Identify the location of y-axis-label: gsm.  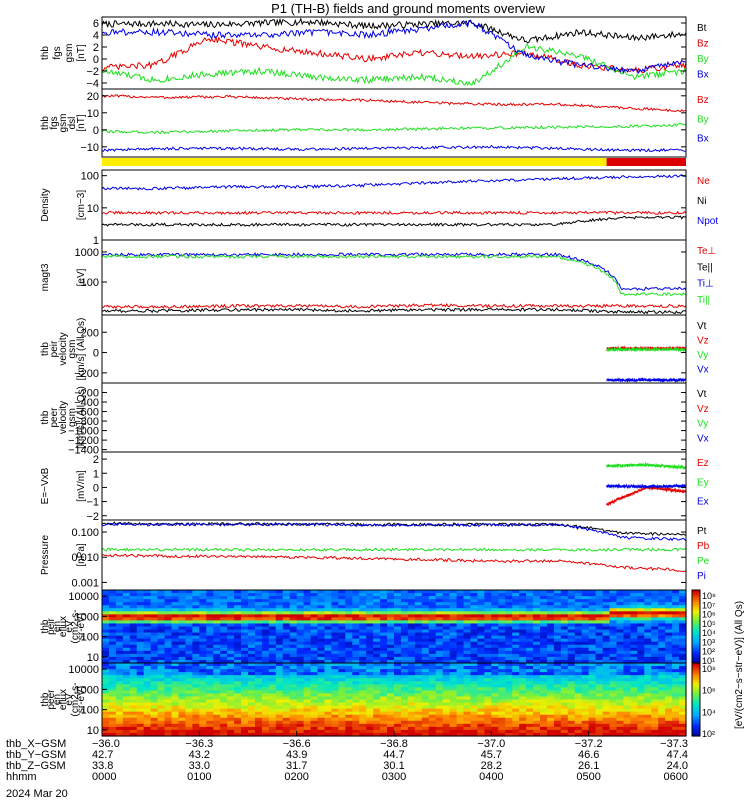
(69, 53).